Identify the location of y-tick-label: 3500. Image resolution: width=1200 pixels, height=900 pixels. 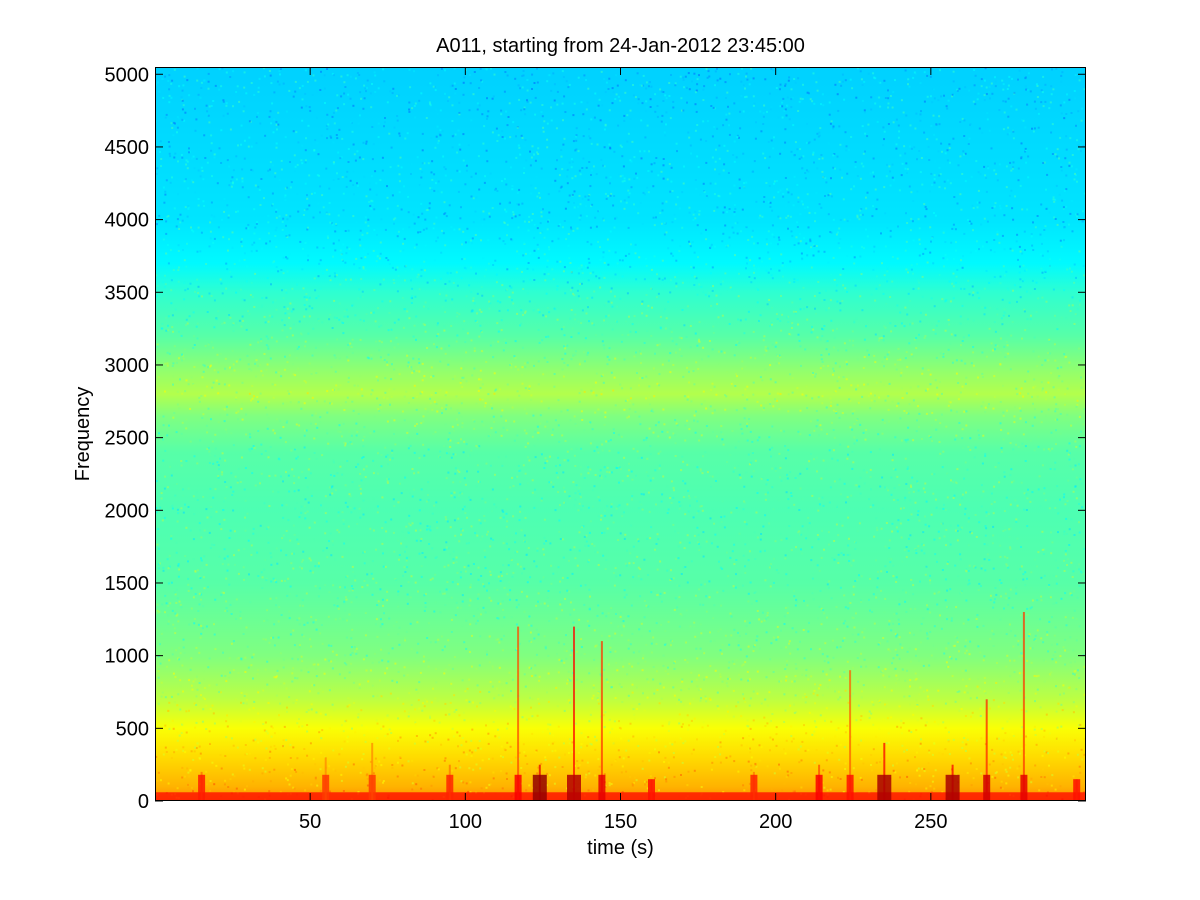
(127, 293).